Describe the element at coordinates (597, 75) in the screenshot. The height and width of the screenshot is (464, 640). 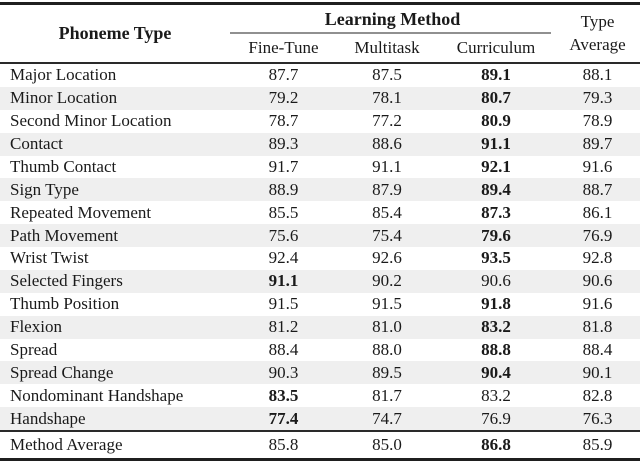
I see `cell-type-average: 88.1` at that location.